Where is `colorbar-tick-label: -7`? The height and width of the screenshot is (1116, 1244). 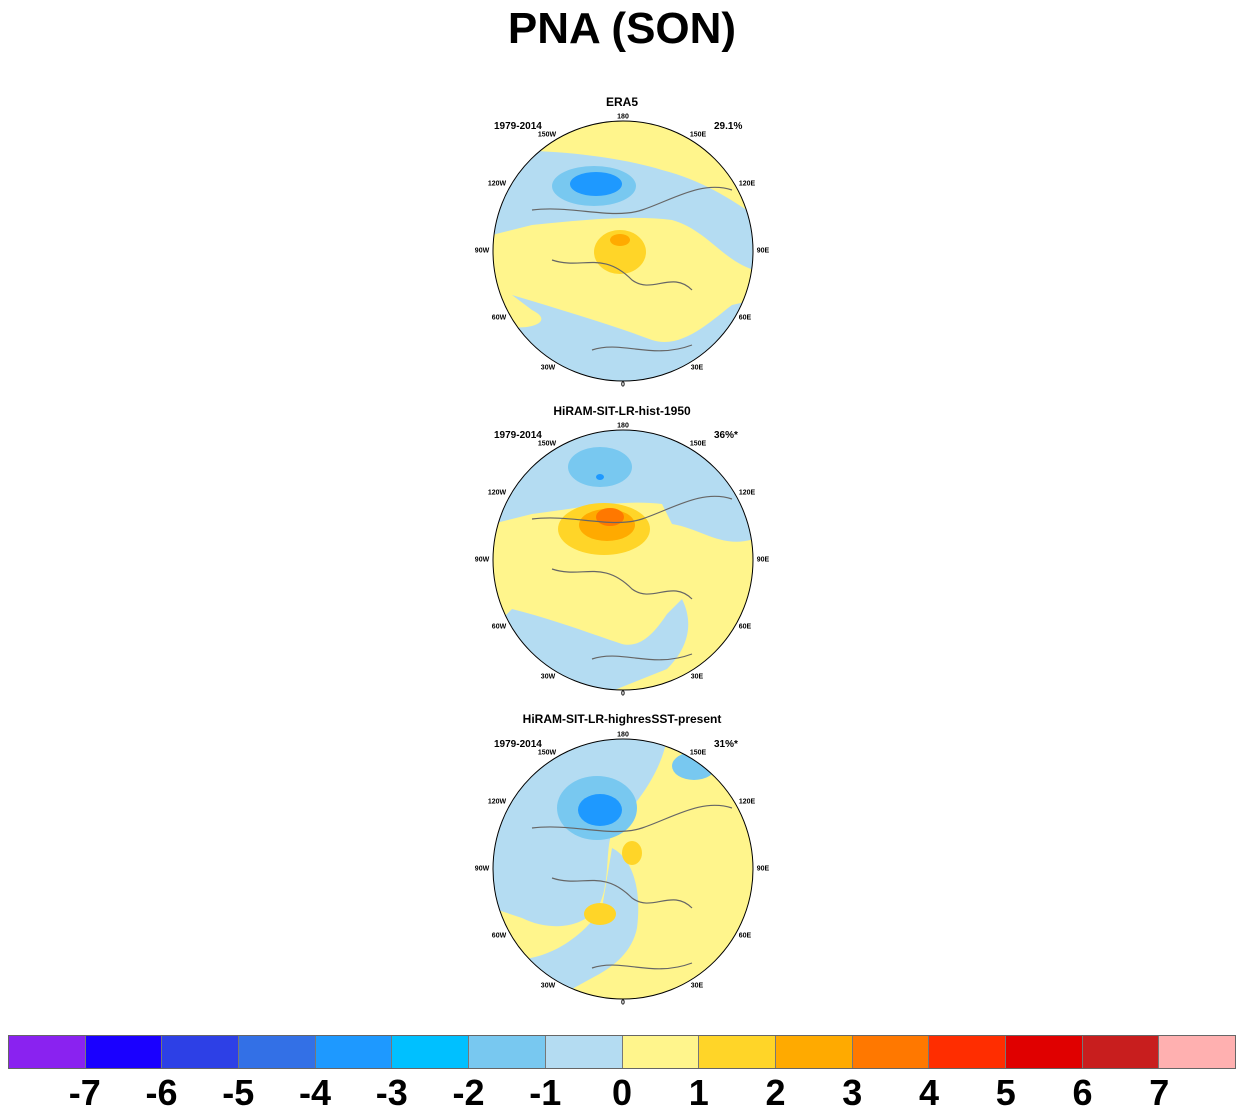
colorbar-tick-label: -7 is located at coordinates (84, 1092).